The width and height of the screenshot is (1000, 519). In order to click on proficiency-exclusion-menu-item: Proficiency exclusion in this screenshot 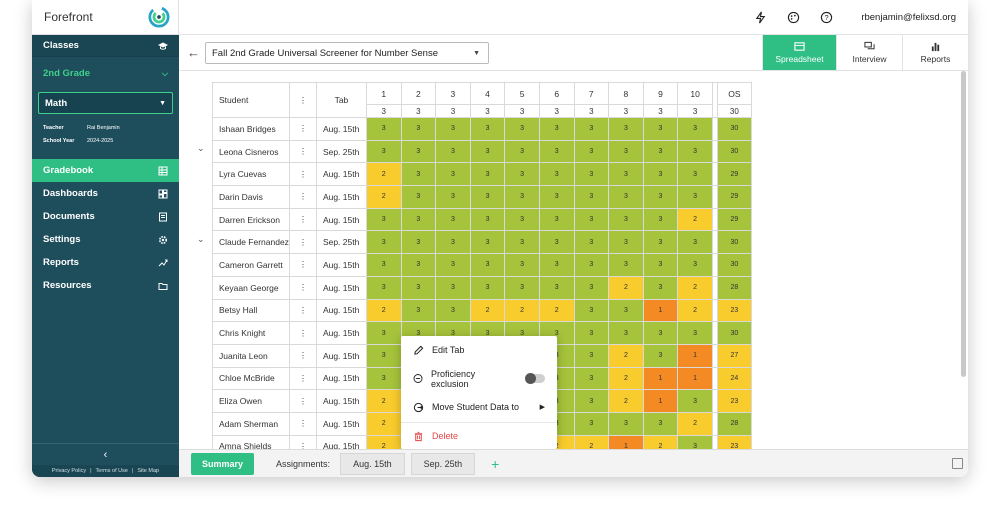, I will do `click(479, 379)`.